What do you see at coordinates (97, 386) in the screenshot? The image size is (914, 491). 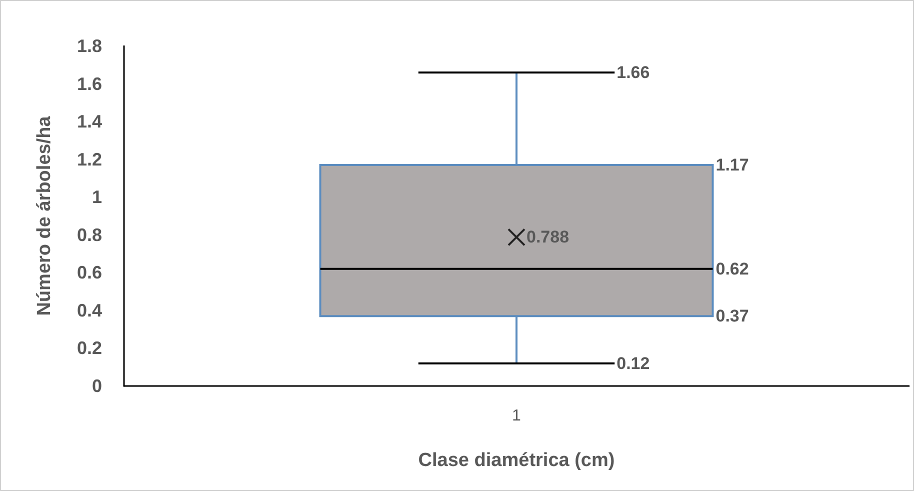 I see `y-tick-label: 0` at bounding box center [97, 386].